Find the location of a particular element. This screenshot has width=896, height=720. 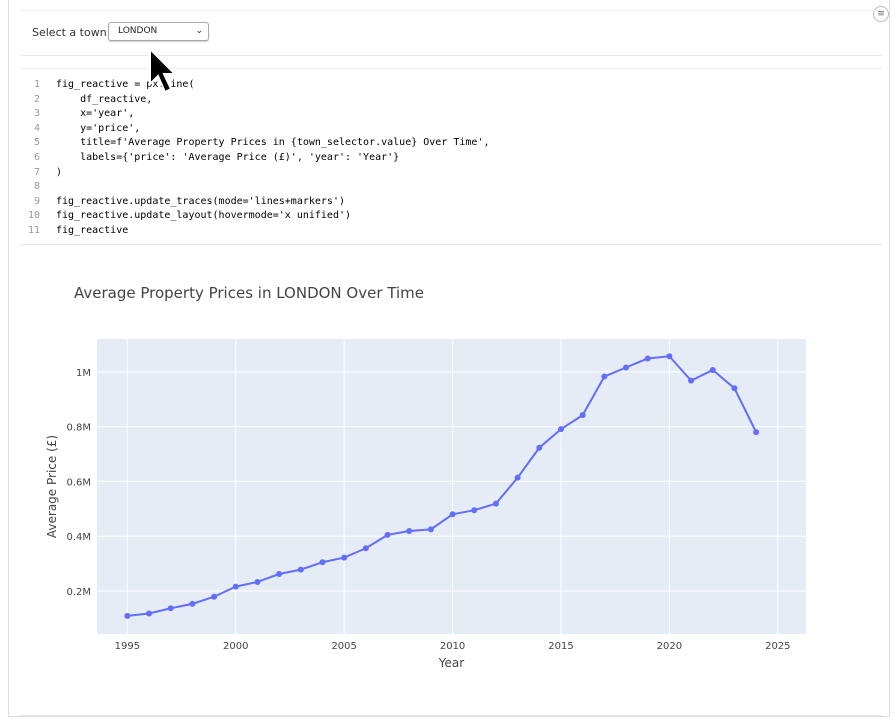

y-tick-label: 1M is located at coordinates (83, 373).